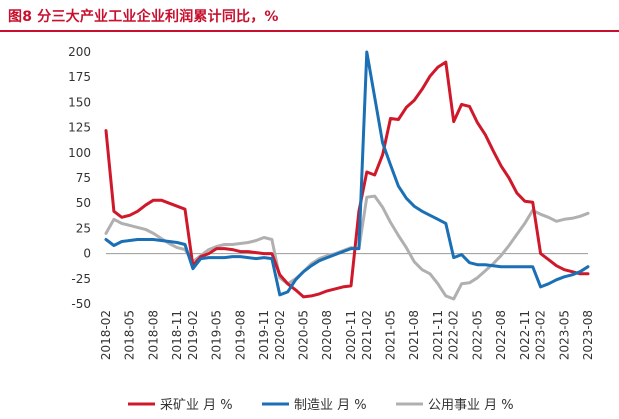  What do you see at coordinates (330, 405) in the screenshot?
I see `legend-label-manufacturing: 制造业 月 %` at bounding box center [330, 405].